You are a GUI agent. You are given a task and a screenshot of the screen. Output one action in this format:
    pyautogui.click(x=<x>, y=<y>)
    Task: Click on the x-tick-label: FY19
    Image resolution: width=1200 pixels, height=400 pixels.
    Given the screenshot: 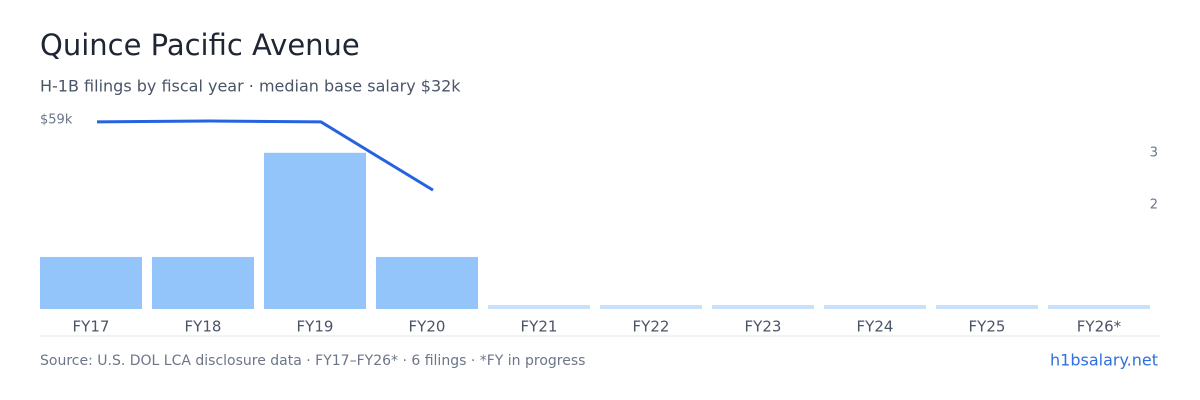 What is the action you would take?
    pyautogui.click(x=315, y=327)
    